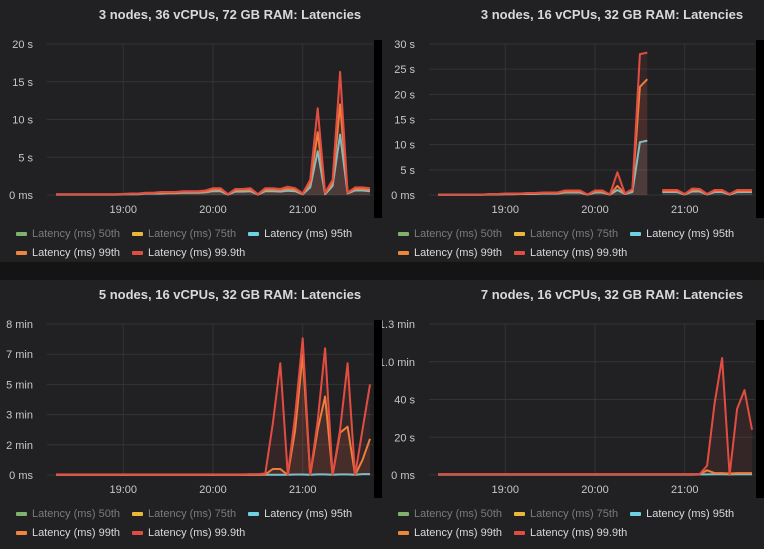 Image resolution: width=764 pixels, height=549 pixels. What do you see at coordinates (404, 401) in the screenshot?
I see `y-tick-label: 40 s` at bounding box center [404, 401].